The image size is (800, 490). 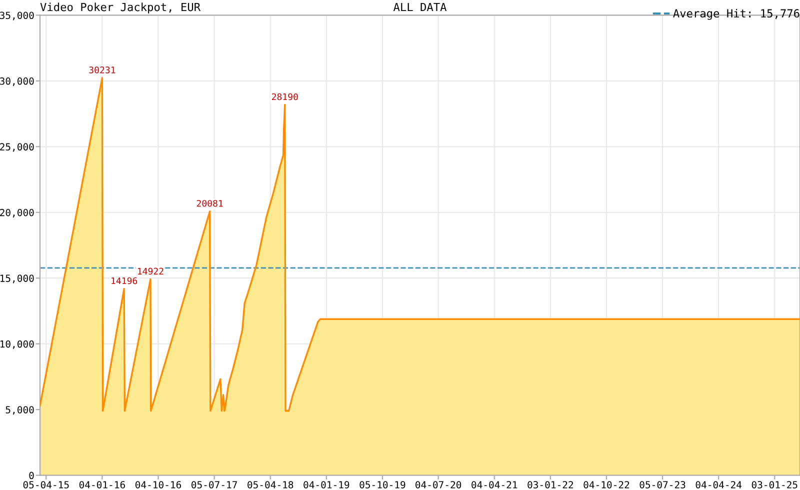 What do you see at coordinates (151, 271) in the screenshot?
I see `annotation: 14922` at bounding box center [151, 271].